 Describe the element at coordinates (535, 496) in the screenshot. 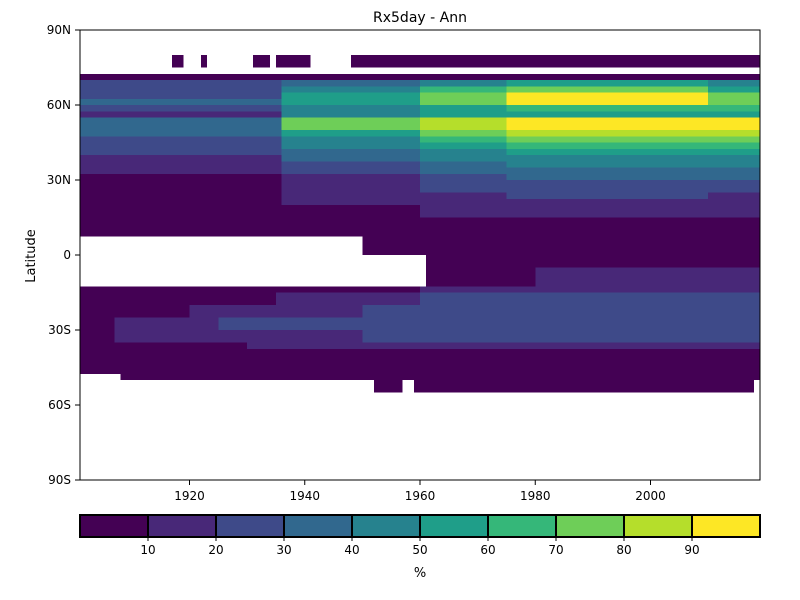

I see `x-tick-label: 1980` at that location.